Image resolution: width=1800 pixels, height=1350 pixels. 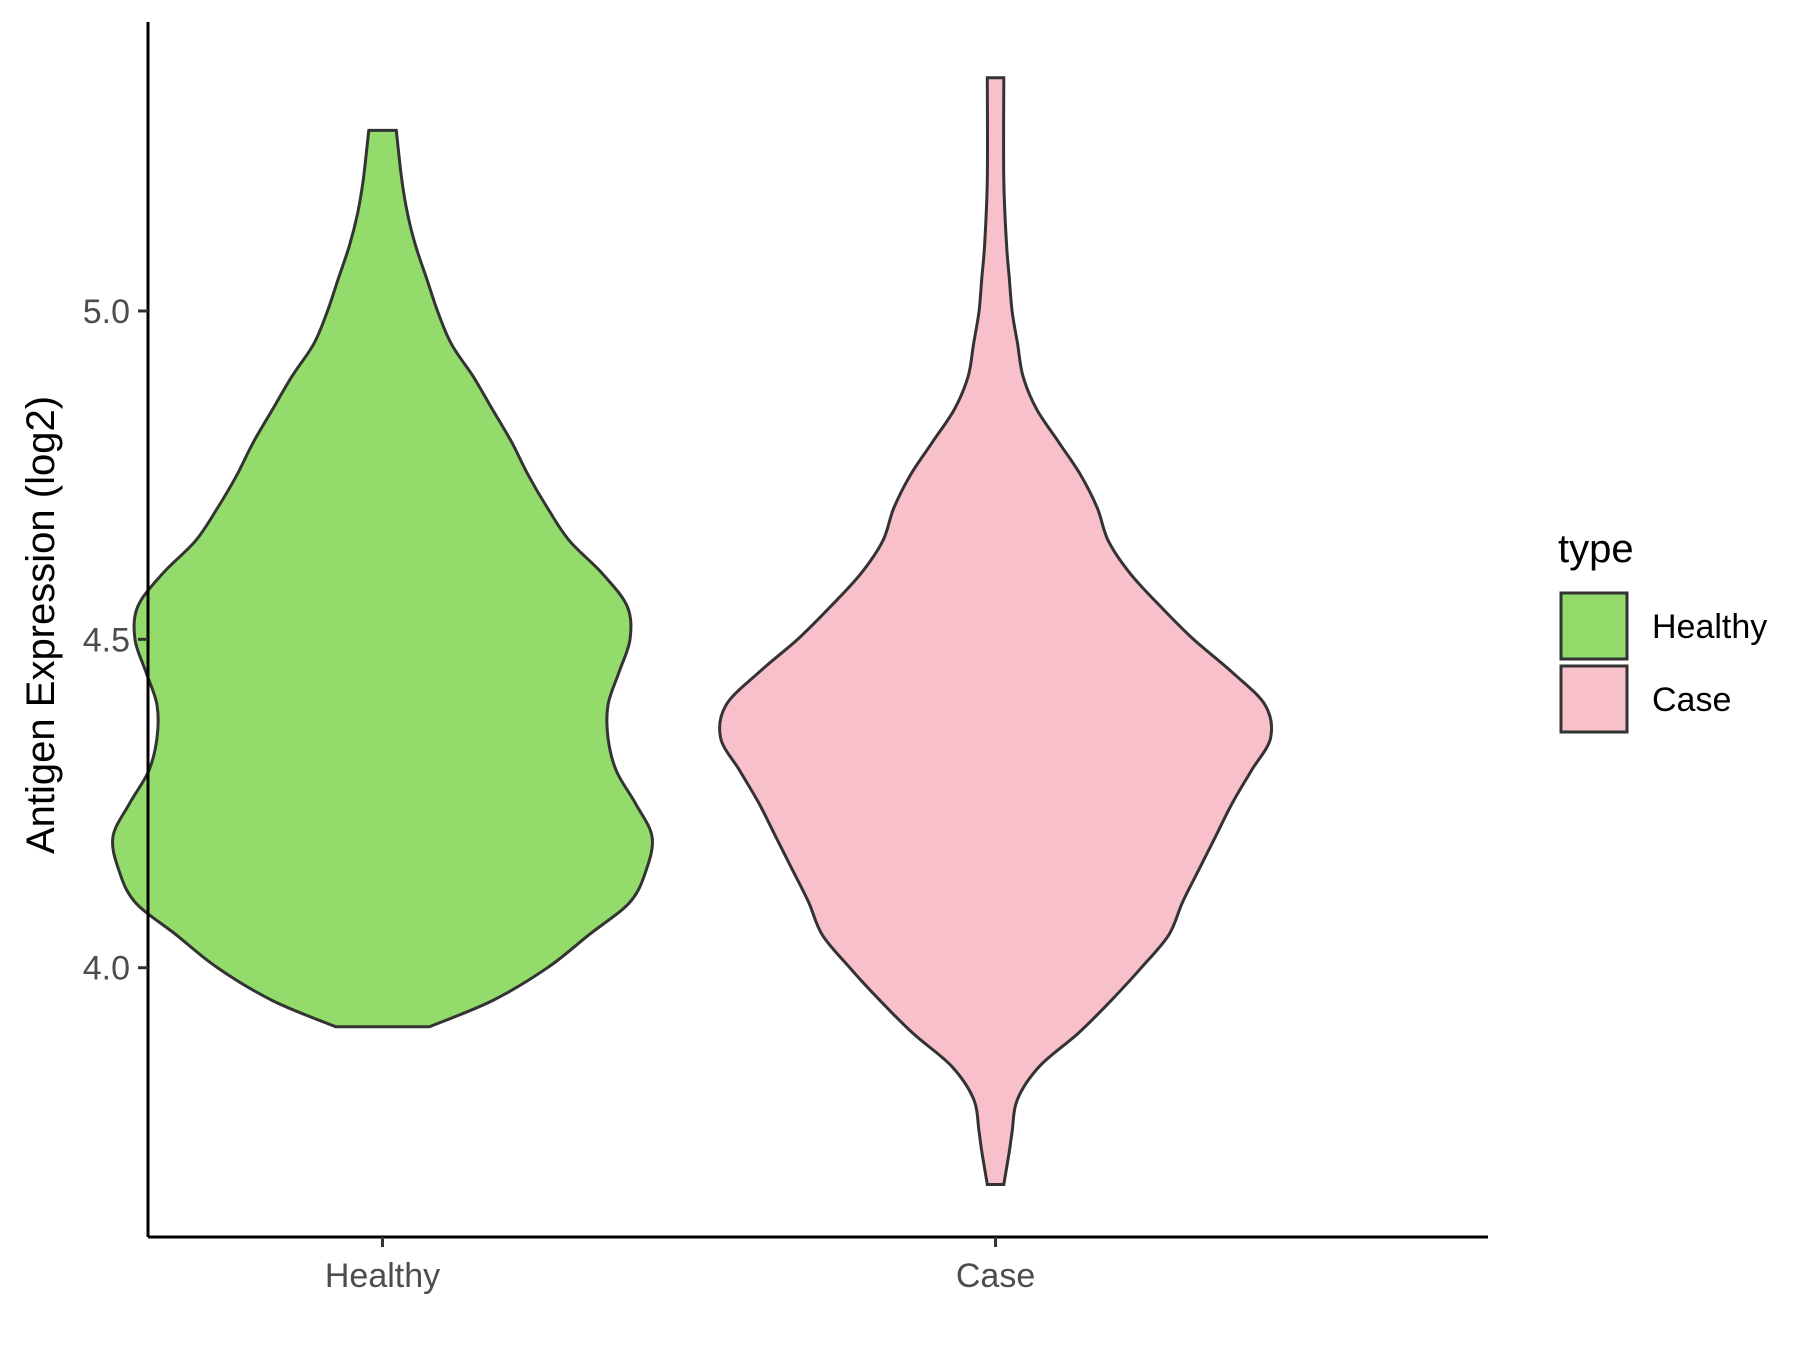 I want to click on x-ticks: Healthy Case, so click(x=680, y=1266).